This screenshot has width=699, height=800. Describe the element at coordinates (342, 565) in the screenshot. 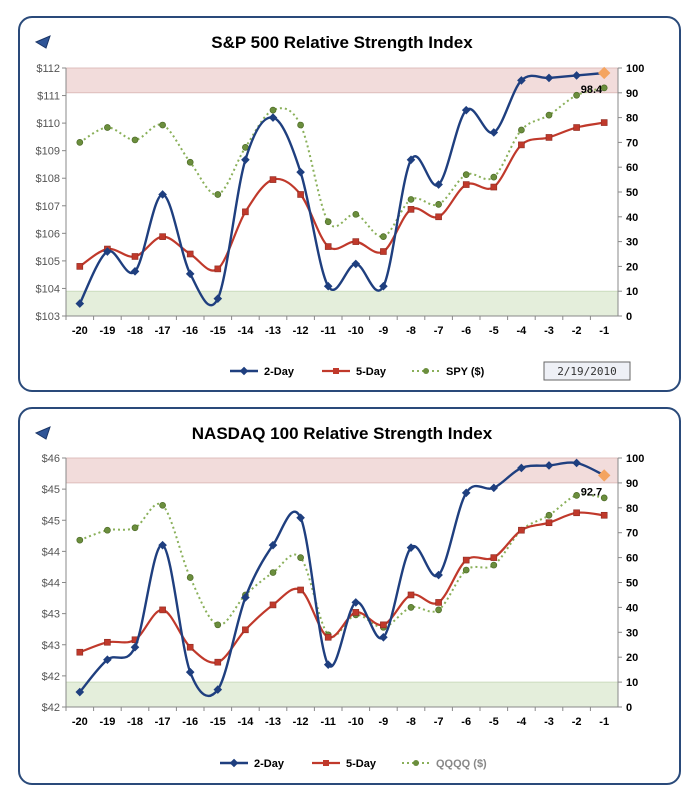

I see `price-series-line` at that location.